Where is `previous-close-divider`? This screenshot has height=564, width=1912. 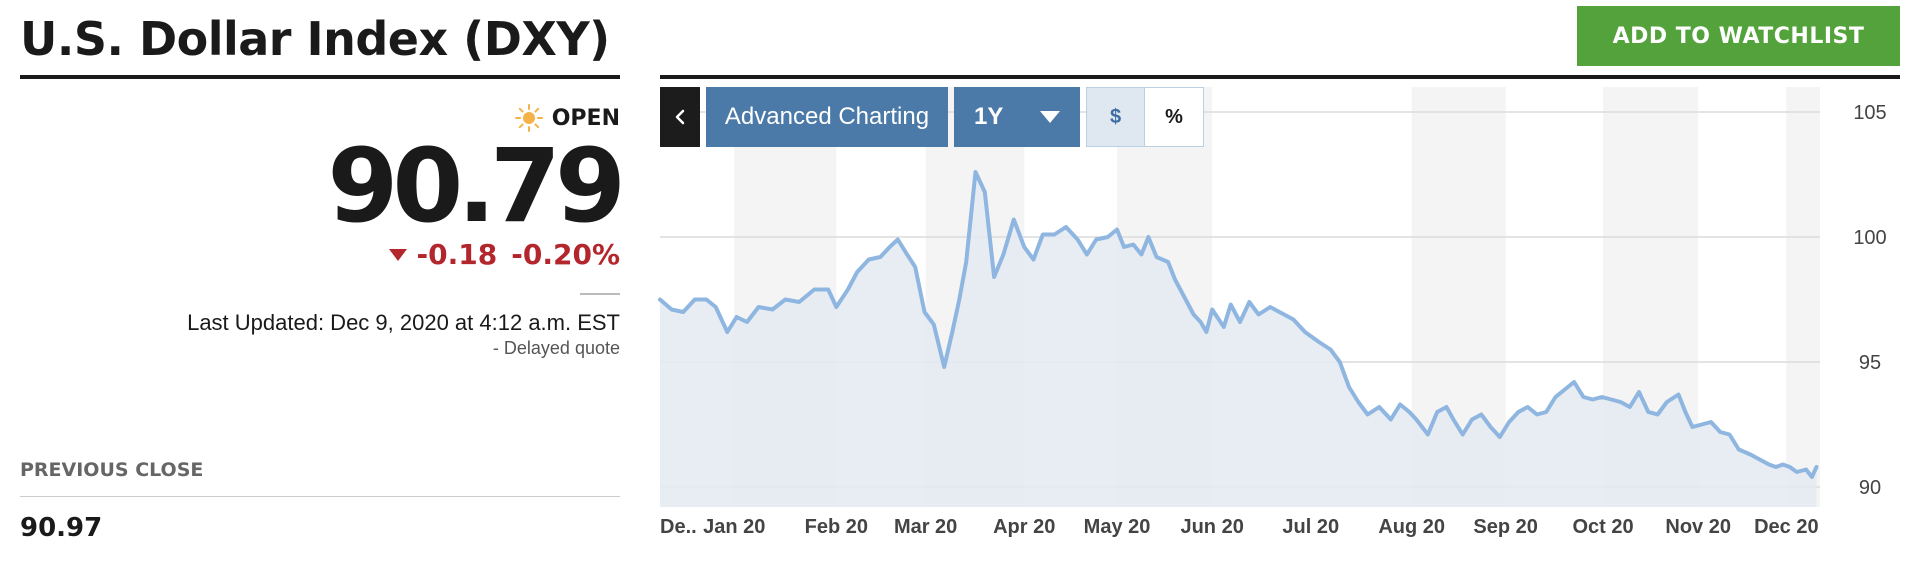
previous-close-divider is located at coordinates (320, 496).